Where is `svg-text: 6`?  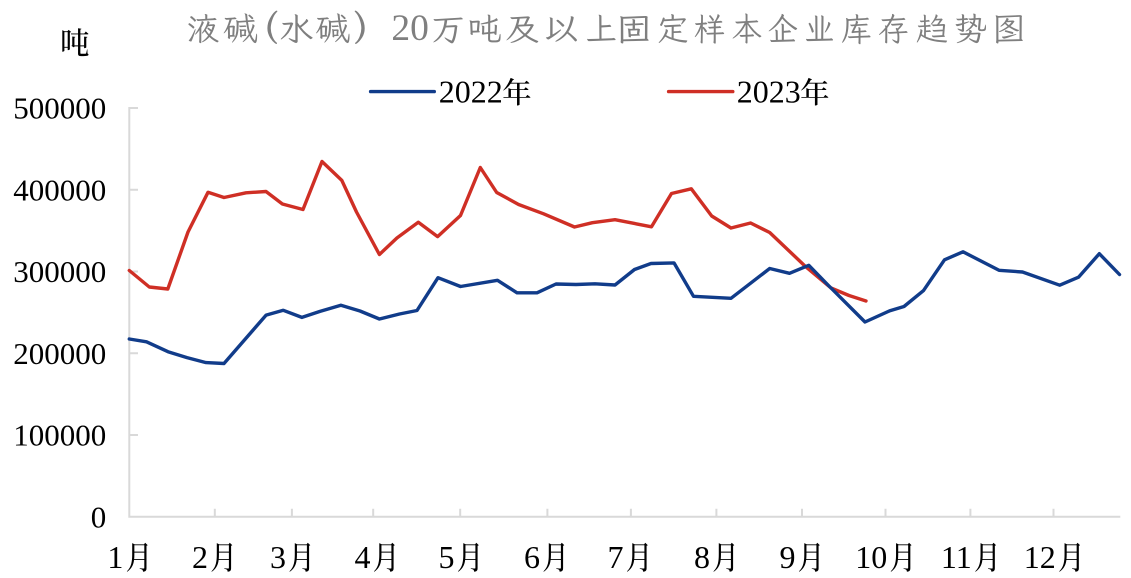
svg-text: 6 is located at coordinates (532, 557).